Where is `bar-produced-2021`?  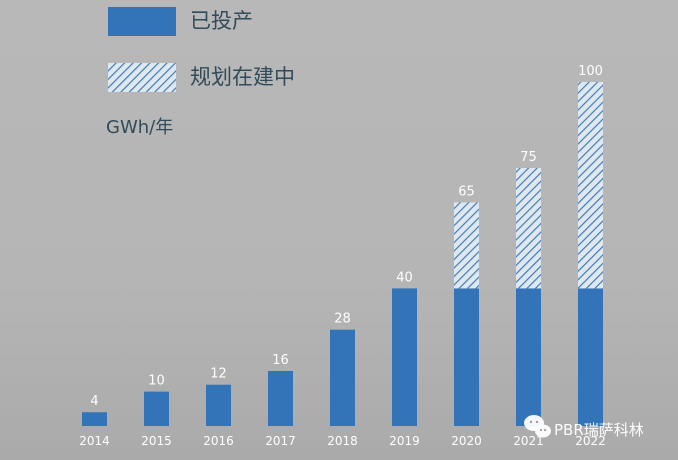
bar-produced-2021 is located at coordinates (528, 357).